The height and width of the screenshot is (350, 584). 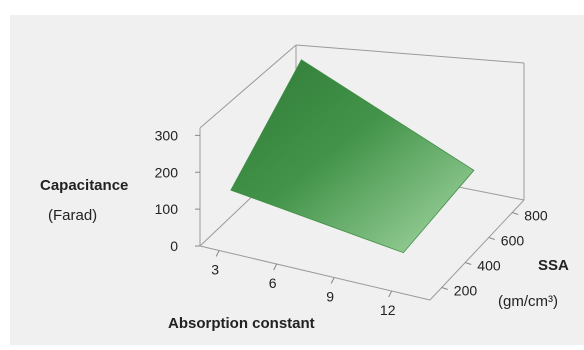 I want to click on x-tick-label: 9, so click(x=330, y=297).